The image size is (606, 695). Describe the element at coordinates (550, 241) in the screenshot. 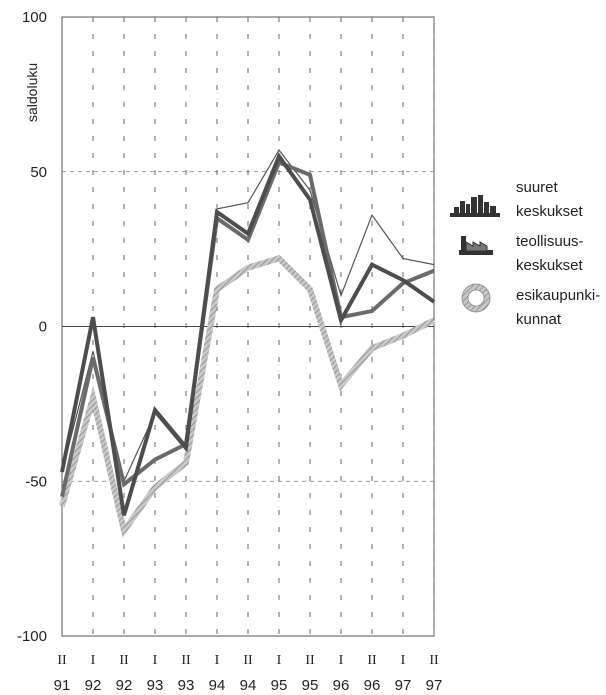

I see `legend-label-2-line1: teollisuus-` at that location.